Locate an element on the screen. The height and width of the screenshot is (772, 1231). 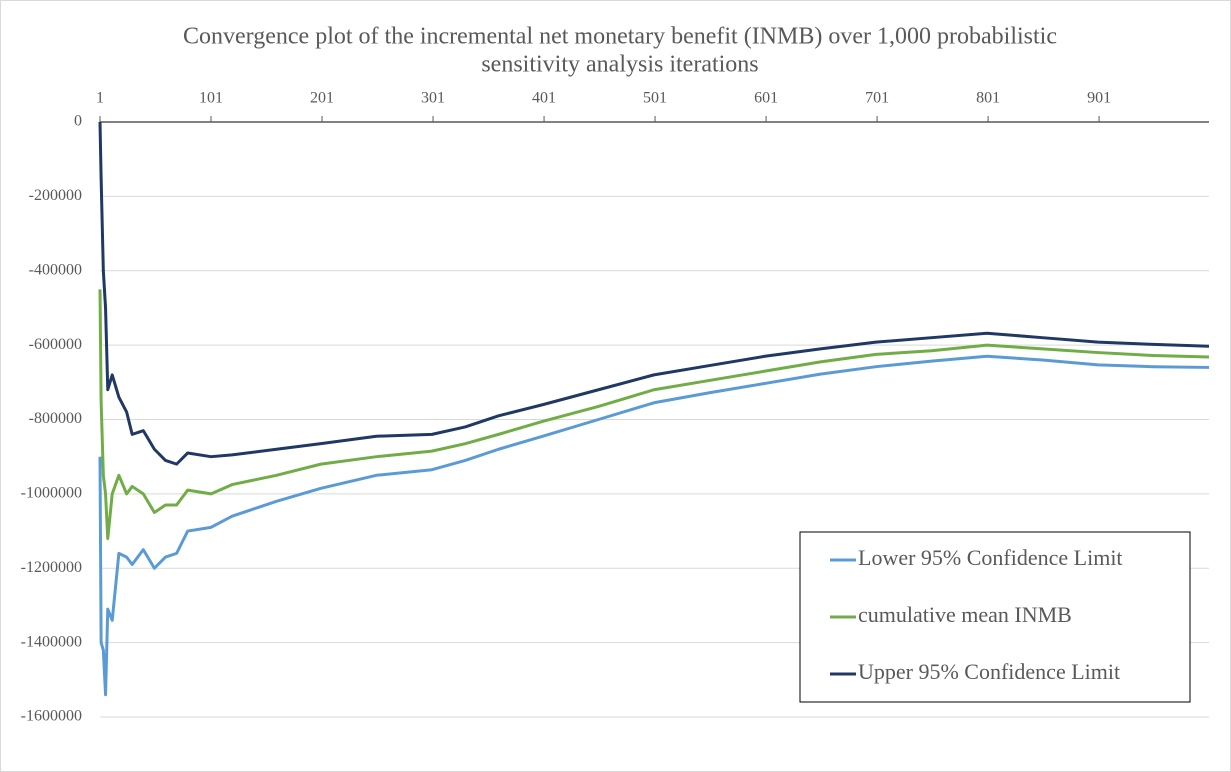
y-tick-label: -1000000 is located at coordinates (51, 493).